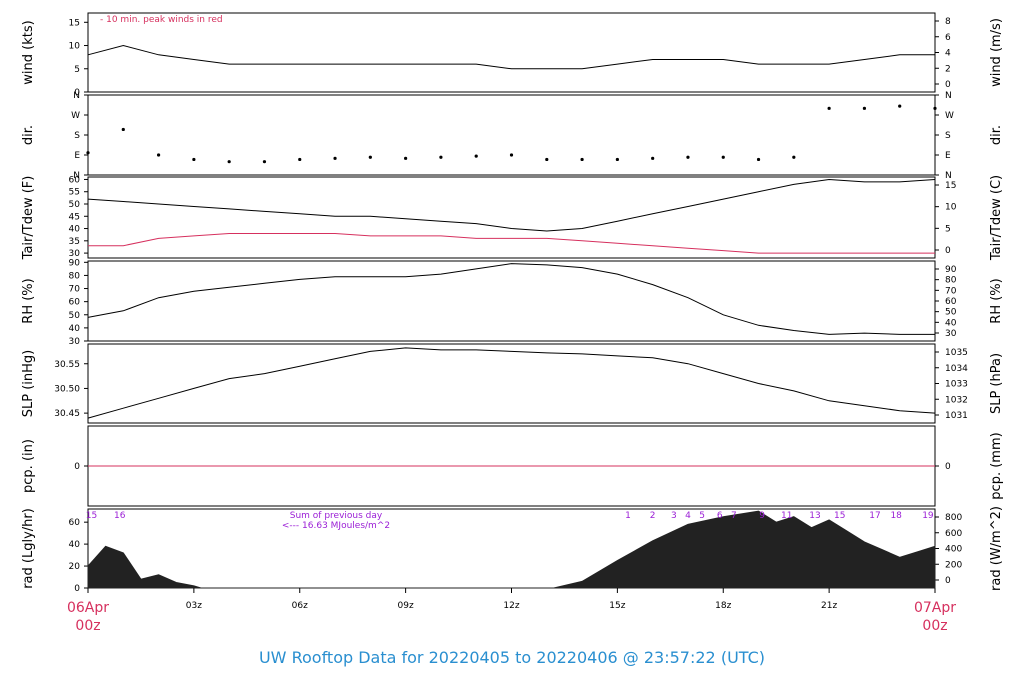 This screenshot has width=1024, height=700. Describe the element at coordinates (953, 565) in the screenshot. I see `ytick-right-label: 200` at that location.